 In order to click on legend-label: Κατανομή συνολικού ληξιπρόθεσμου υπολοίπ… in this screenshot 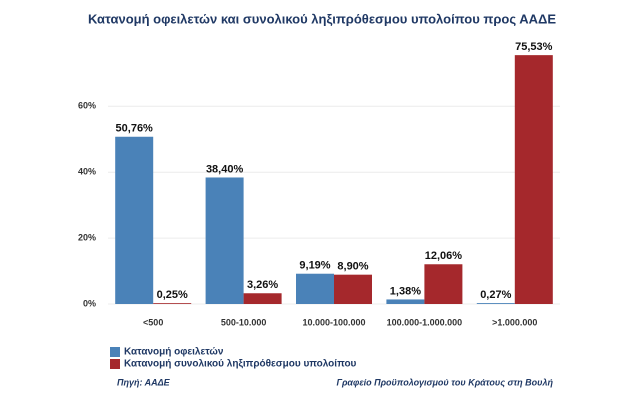, I will do `click(240, 364)`.